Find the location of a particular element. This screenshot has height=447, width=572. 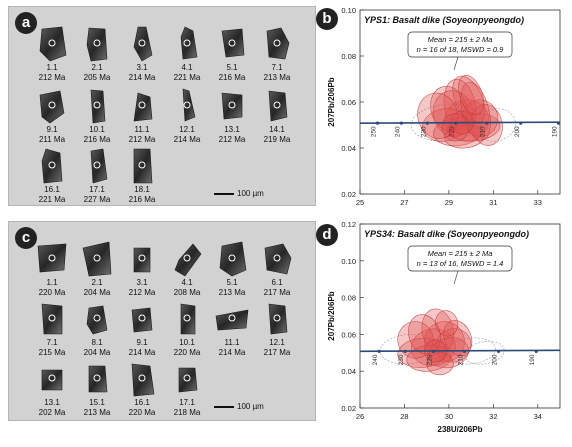

scale-bar-c: 100 µm is located at coordinates (239, 406).